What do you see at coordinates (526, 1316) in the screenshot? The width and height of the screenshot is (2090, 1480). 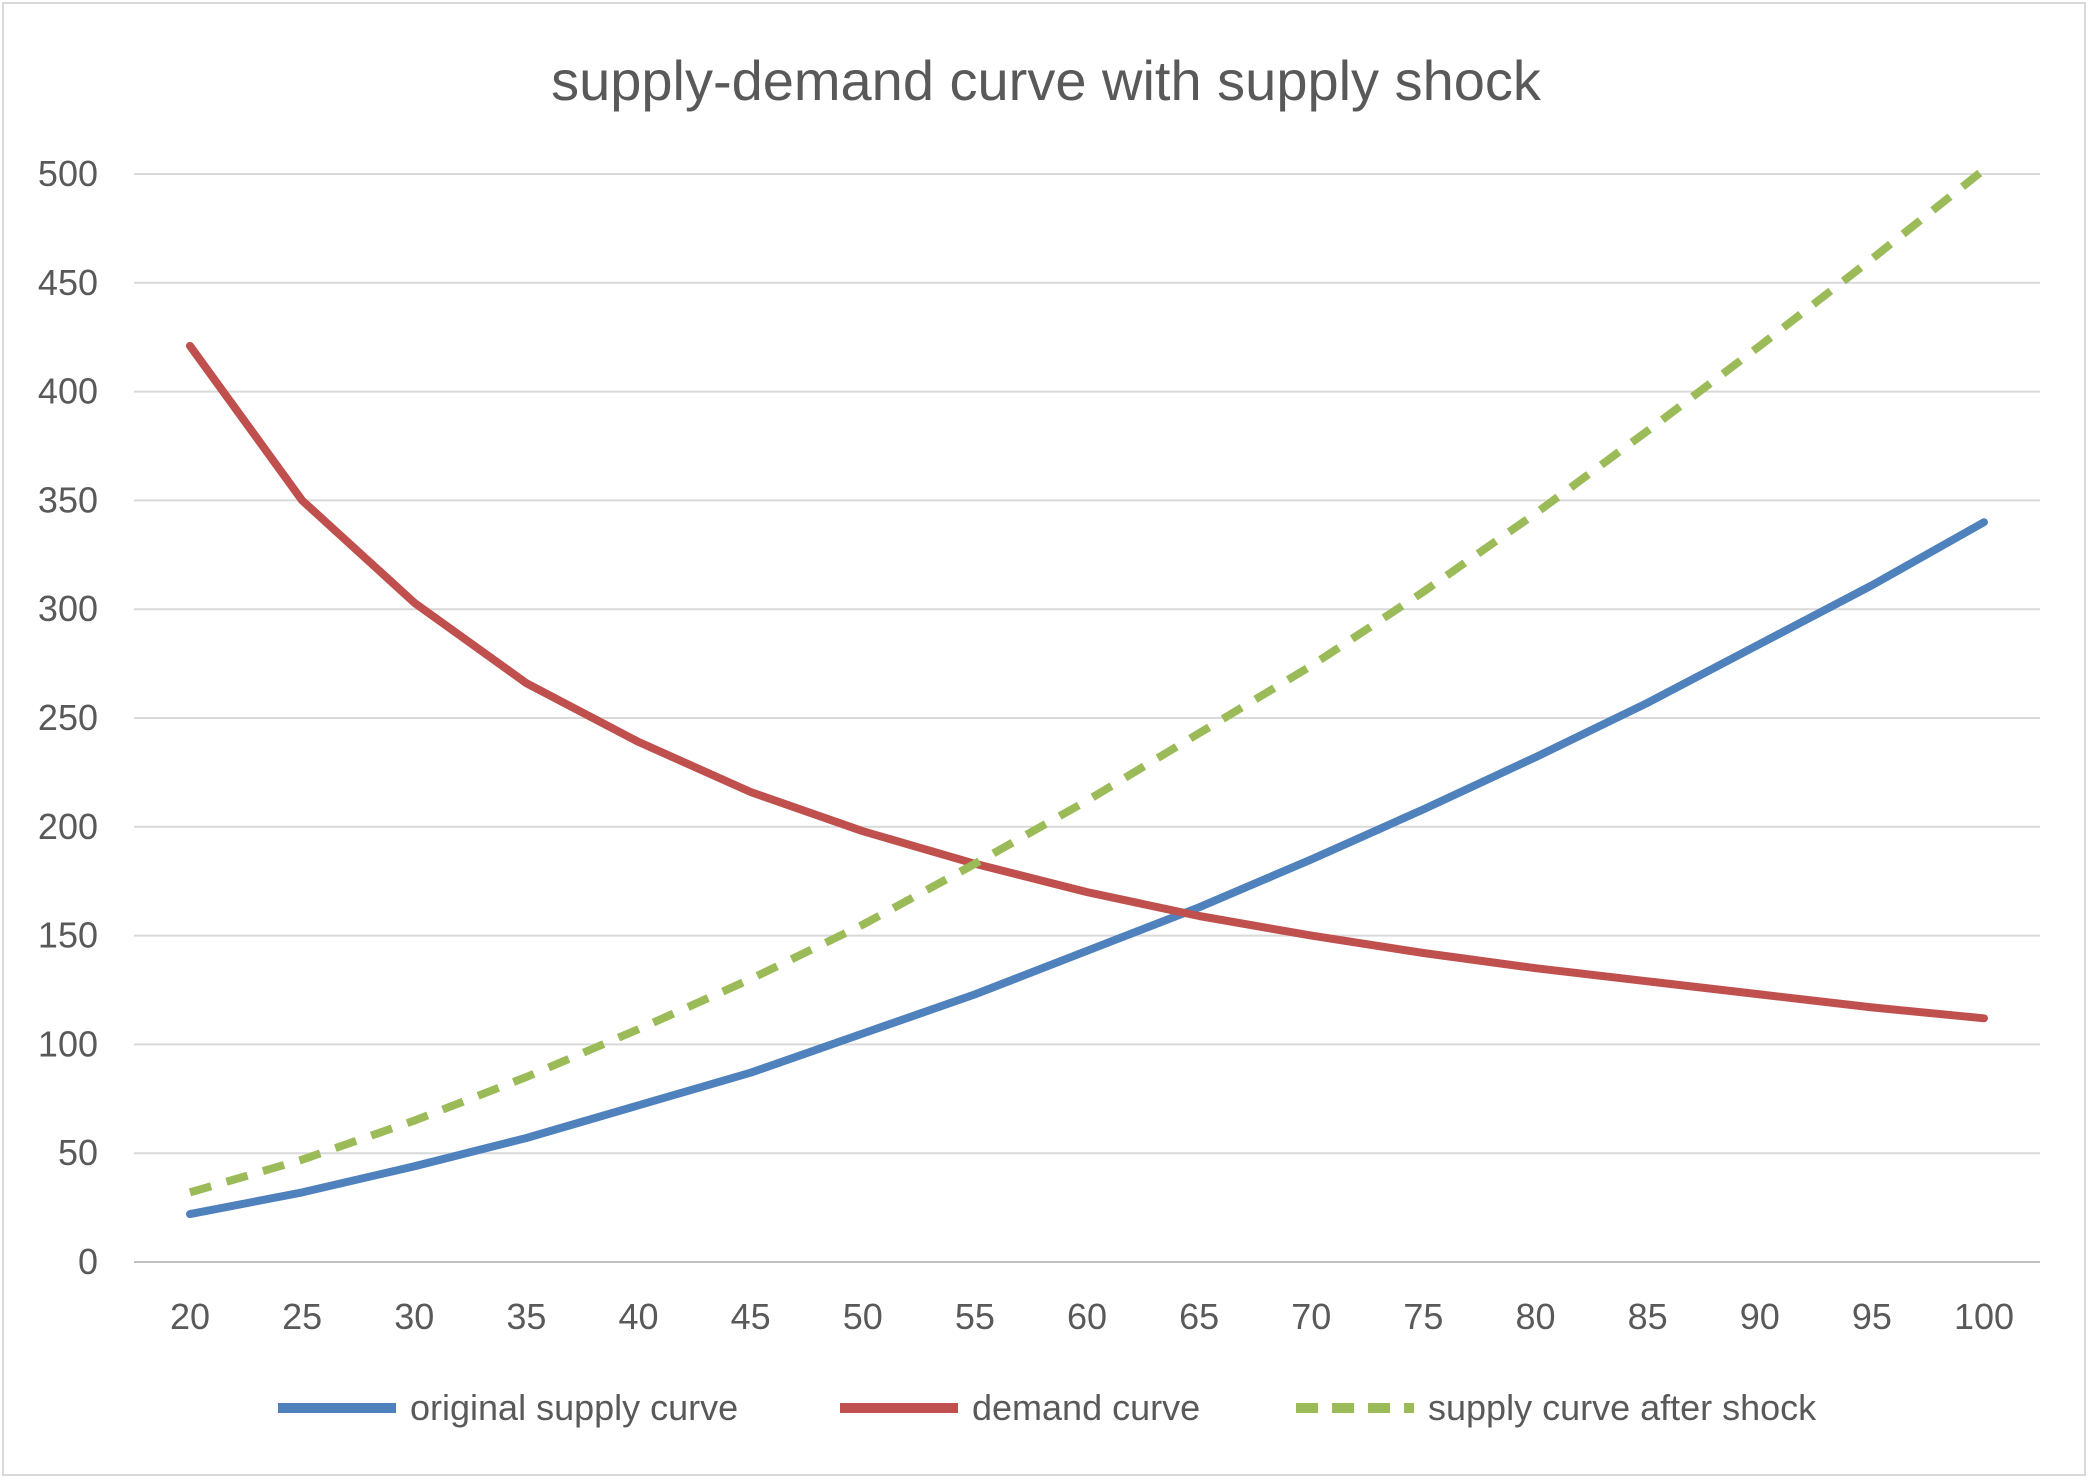 I see `x-tick-label: 35` at bounding box center [526, 1316].